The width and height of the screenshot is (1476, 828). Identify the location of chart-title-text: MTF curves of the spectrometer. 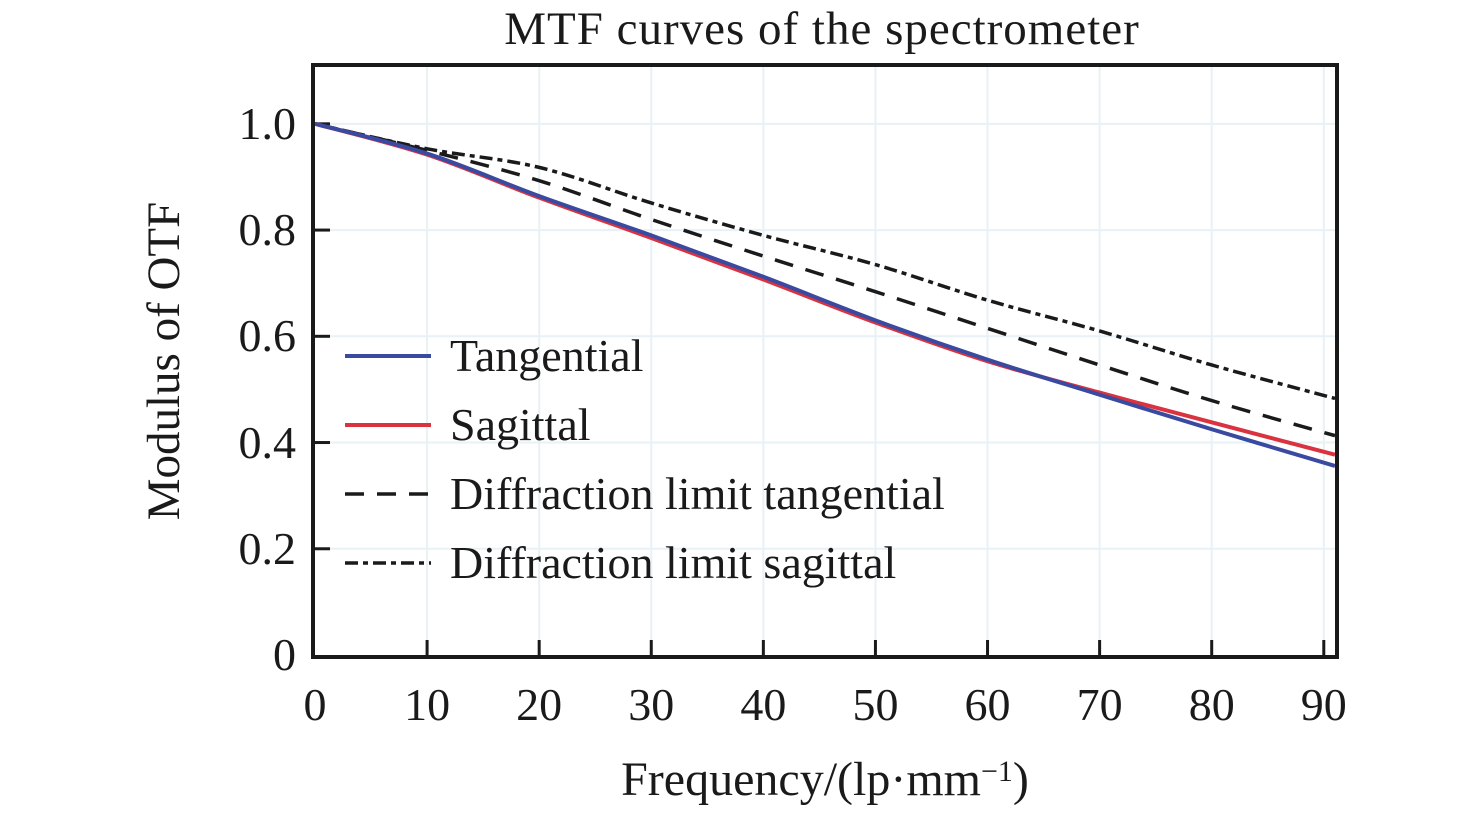
(822, 29).